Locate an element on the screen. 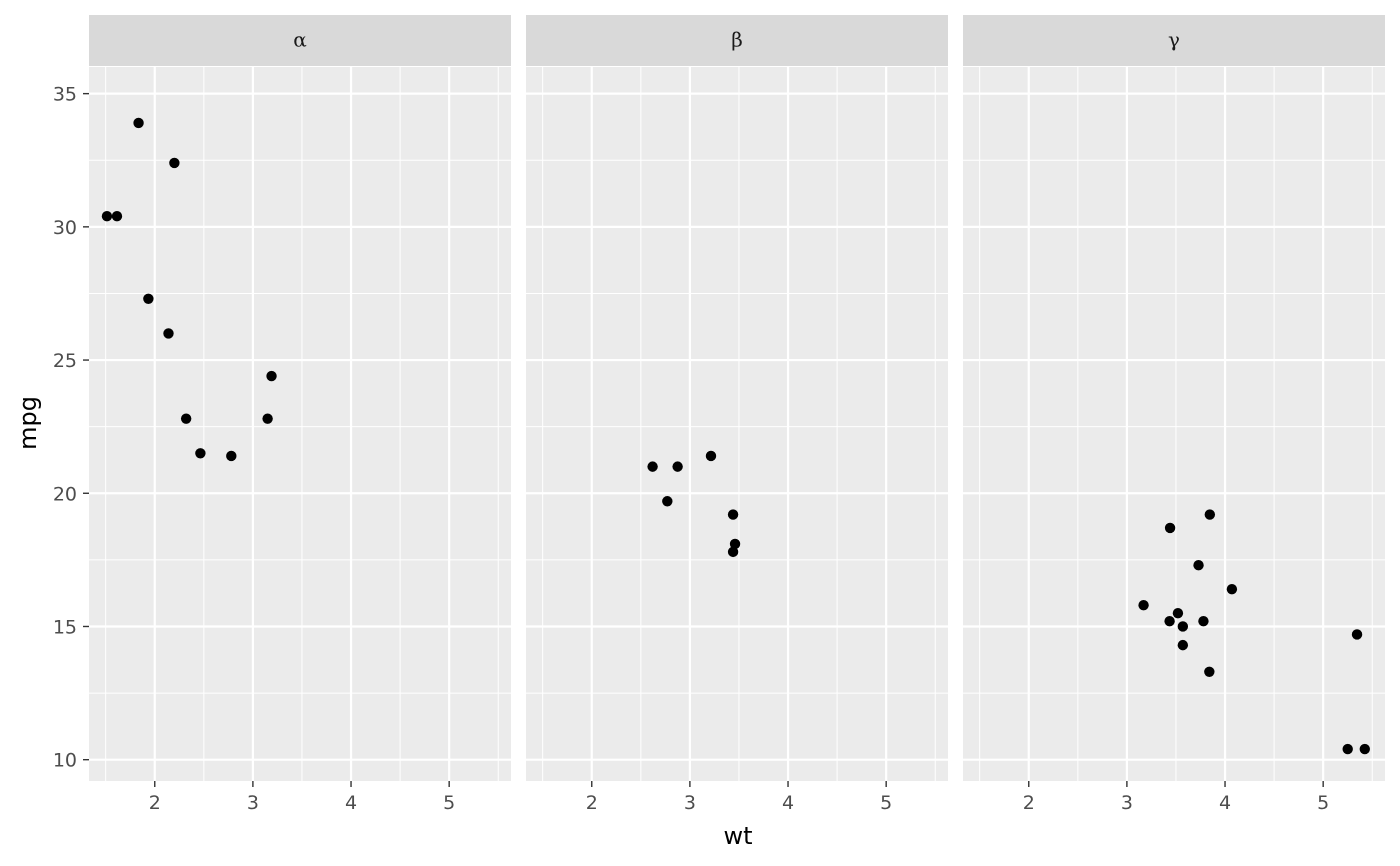  facet-strip-label: γ is located at coordinates (1174, 40).